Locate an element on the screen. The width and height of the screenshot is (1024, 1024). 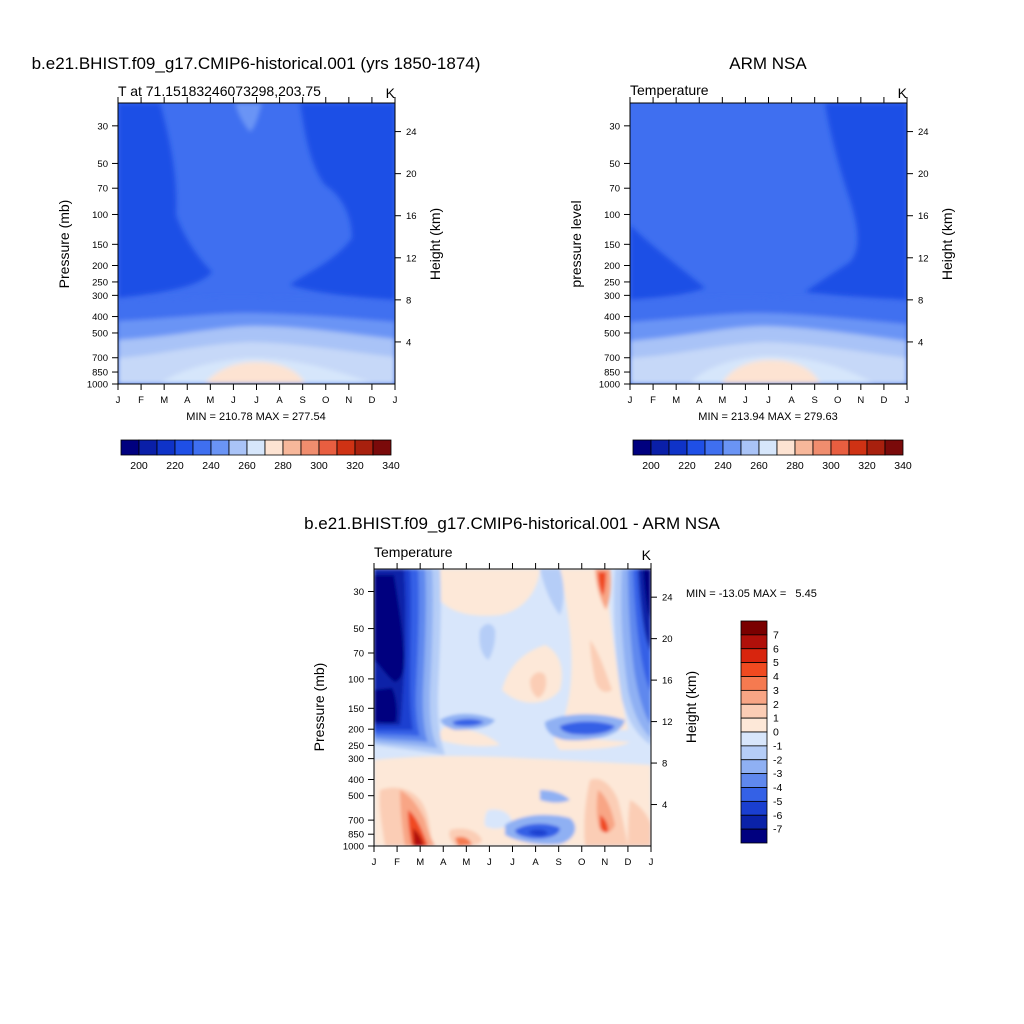
panel-diff-y-right-tick-label: 4 is located at coordinates (664, 805).